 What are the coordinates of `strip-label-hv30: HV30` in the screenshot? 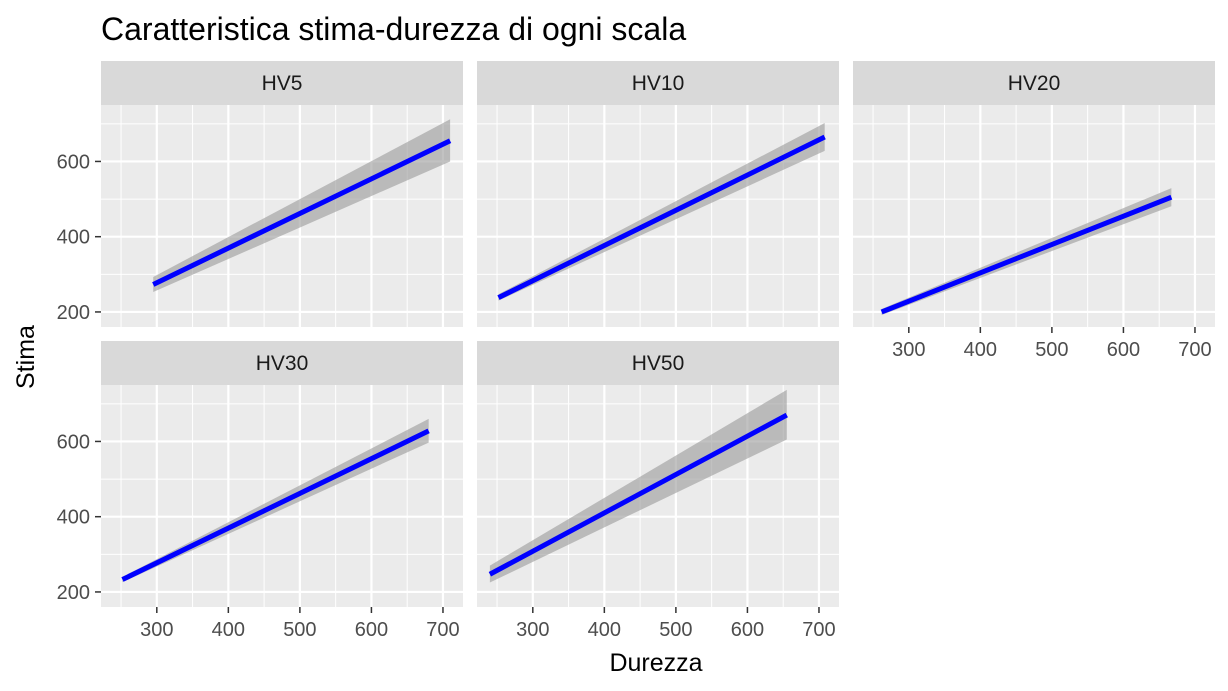 It's located at (282, 363).